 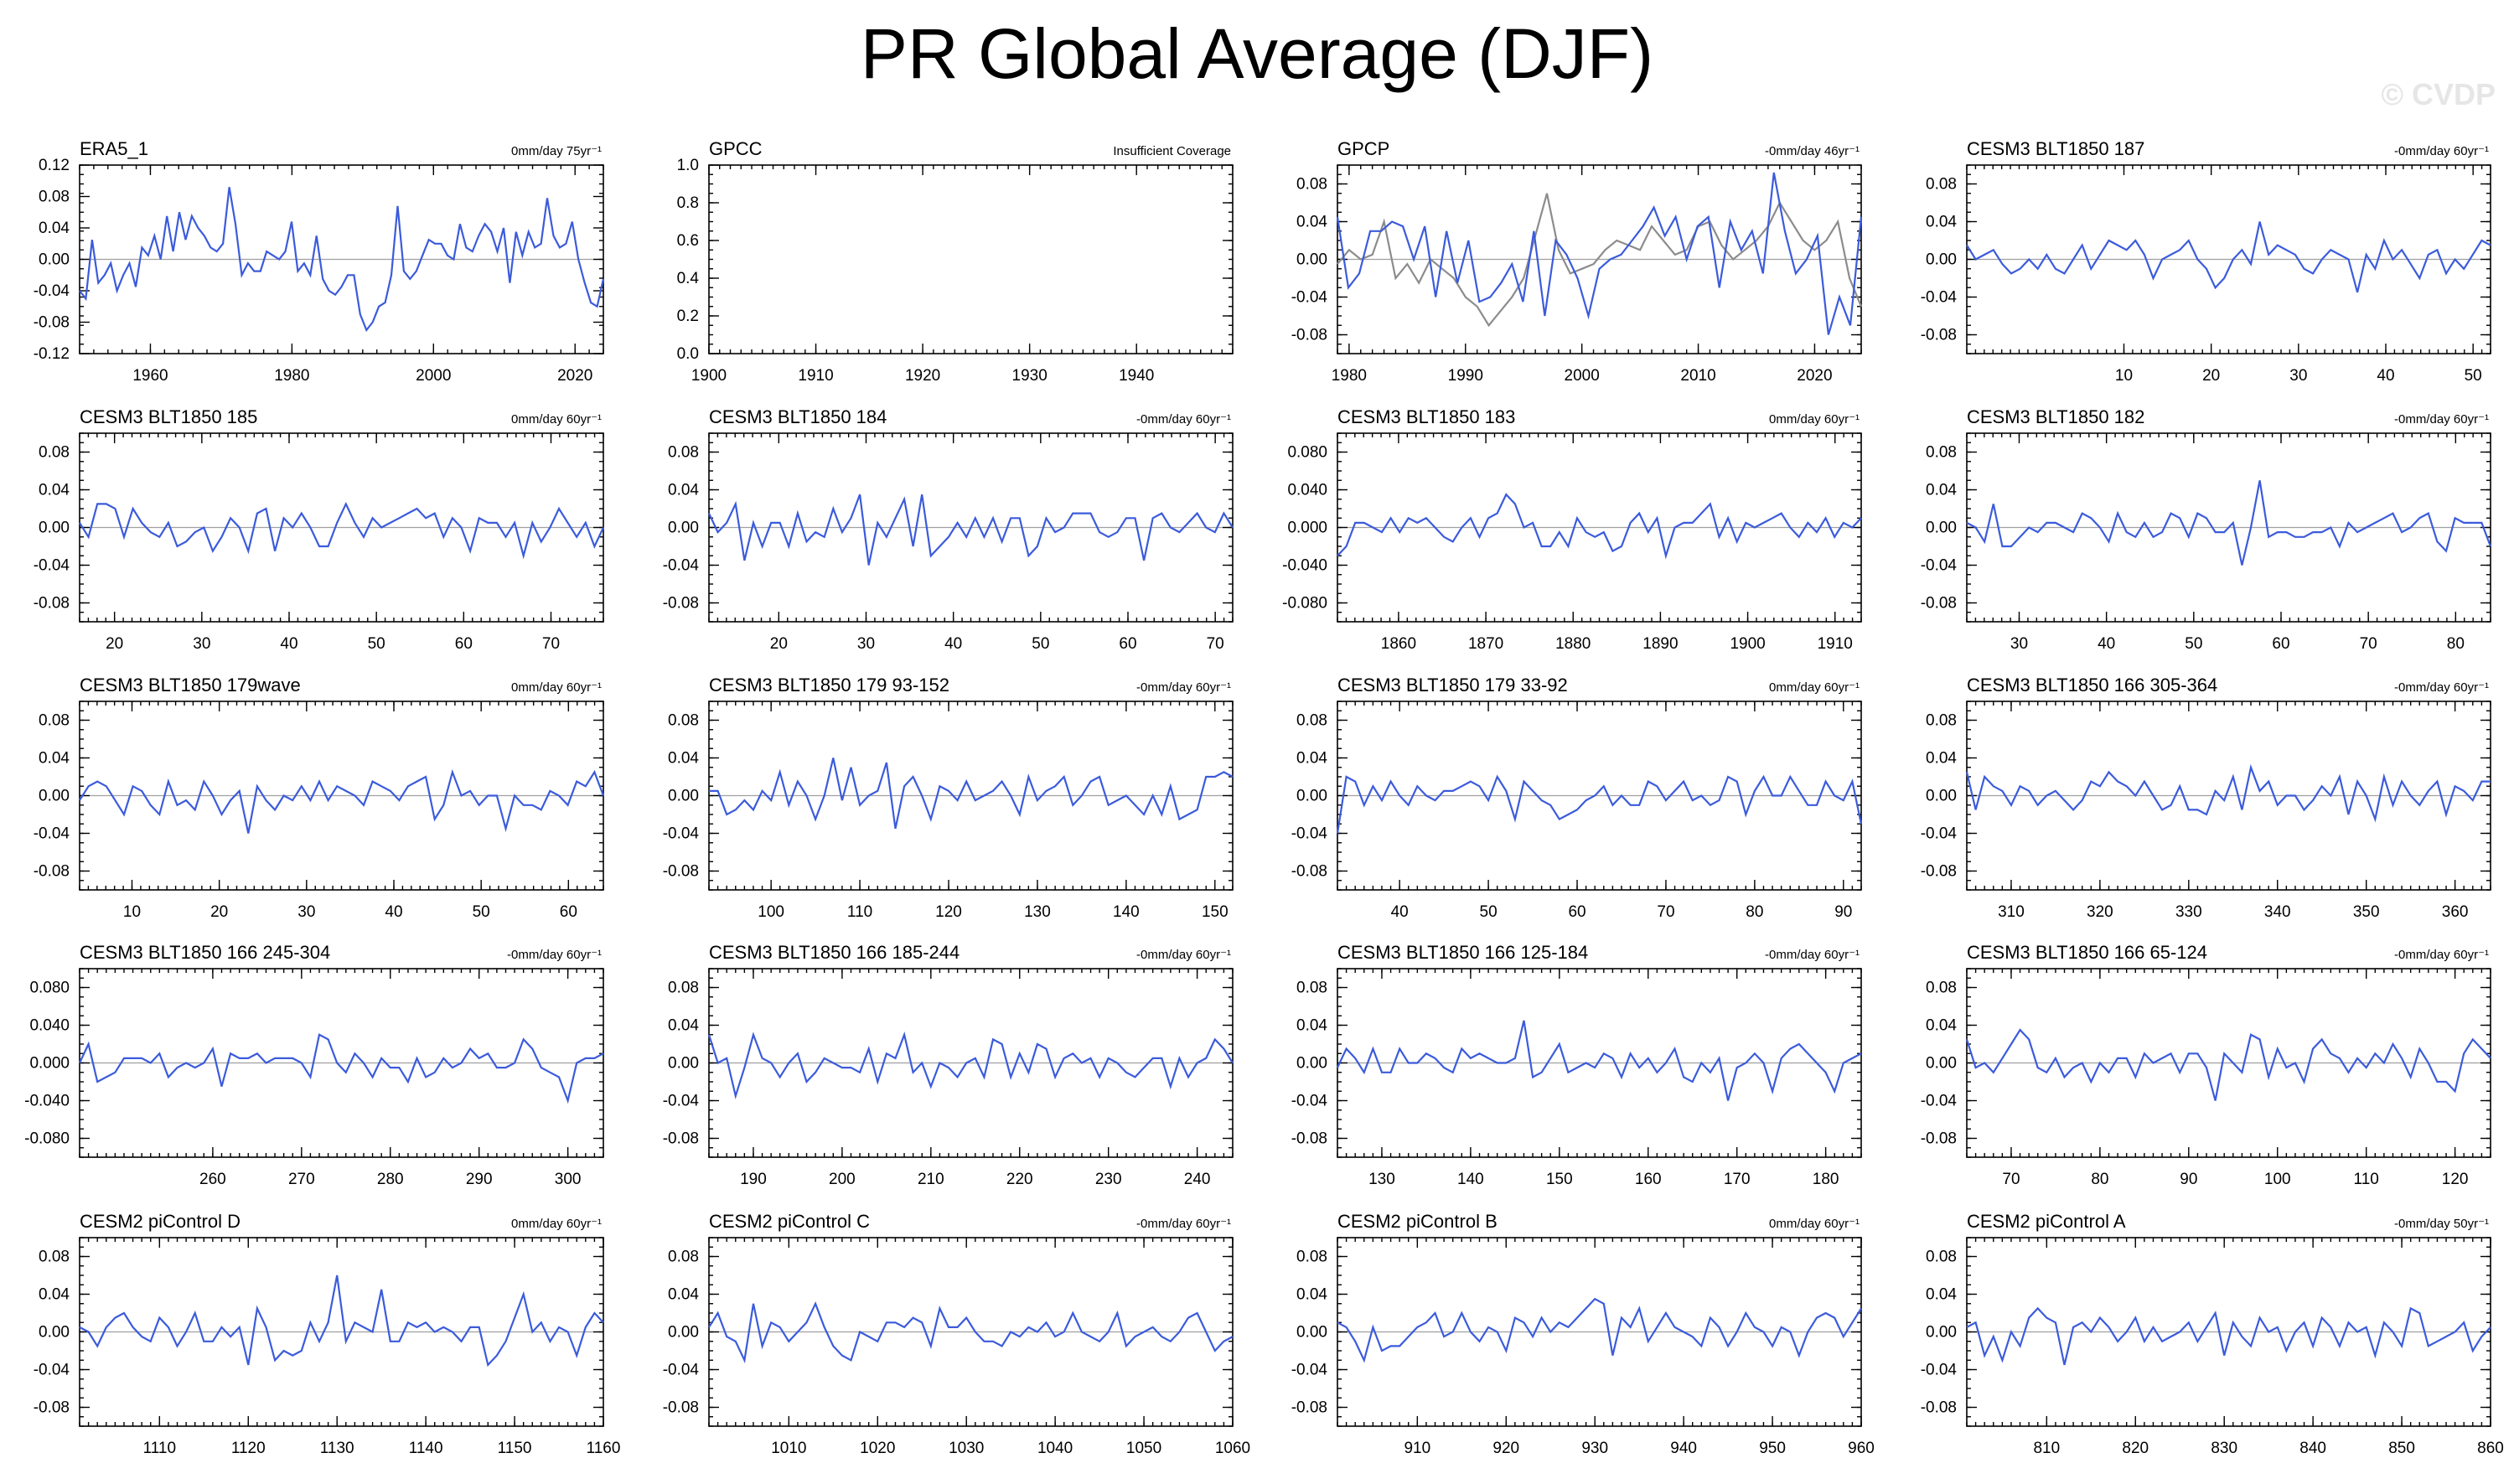 I want to click on x-tick-label: 1010, so click(x=788, y=1449).